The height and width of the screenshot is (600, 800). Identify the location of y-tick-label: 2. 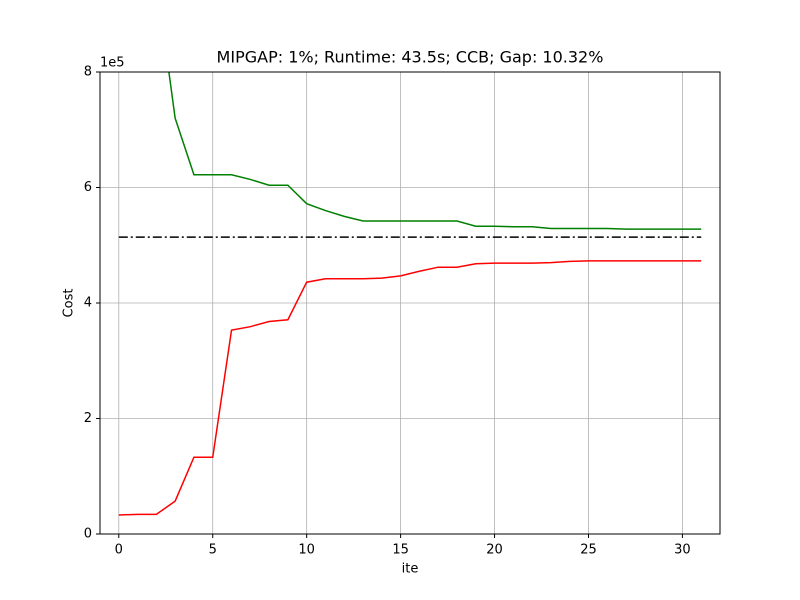
(88, 418).